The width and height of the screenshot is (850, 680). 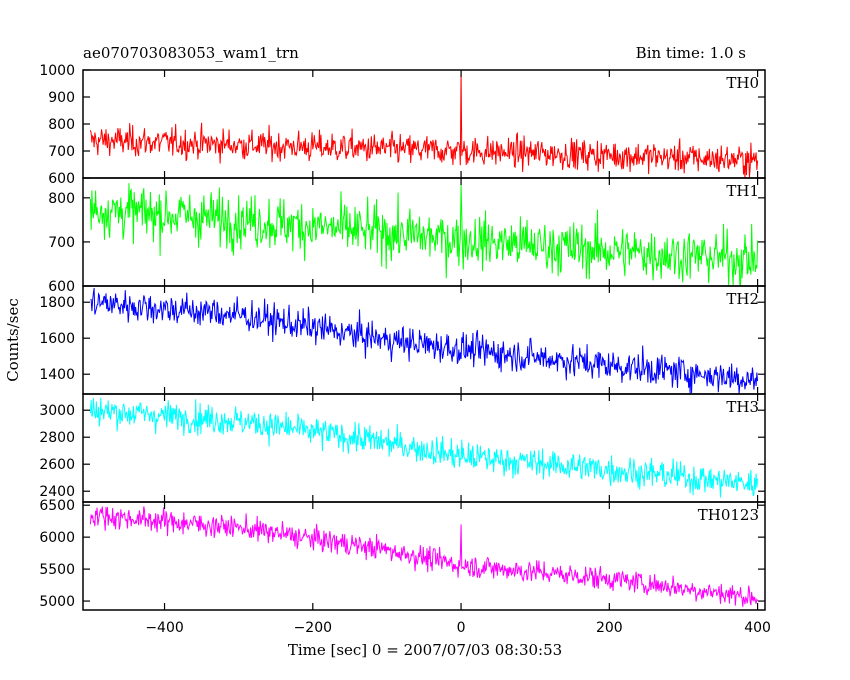 What do you see at coordinates (13, 340) in the screenshot?
I see `y-axis-label: Counts/sec` at bounding box center [13, 340].